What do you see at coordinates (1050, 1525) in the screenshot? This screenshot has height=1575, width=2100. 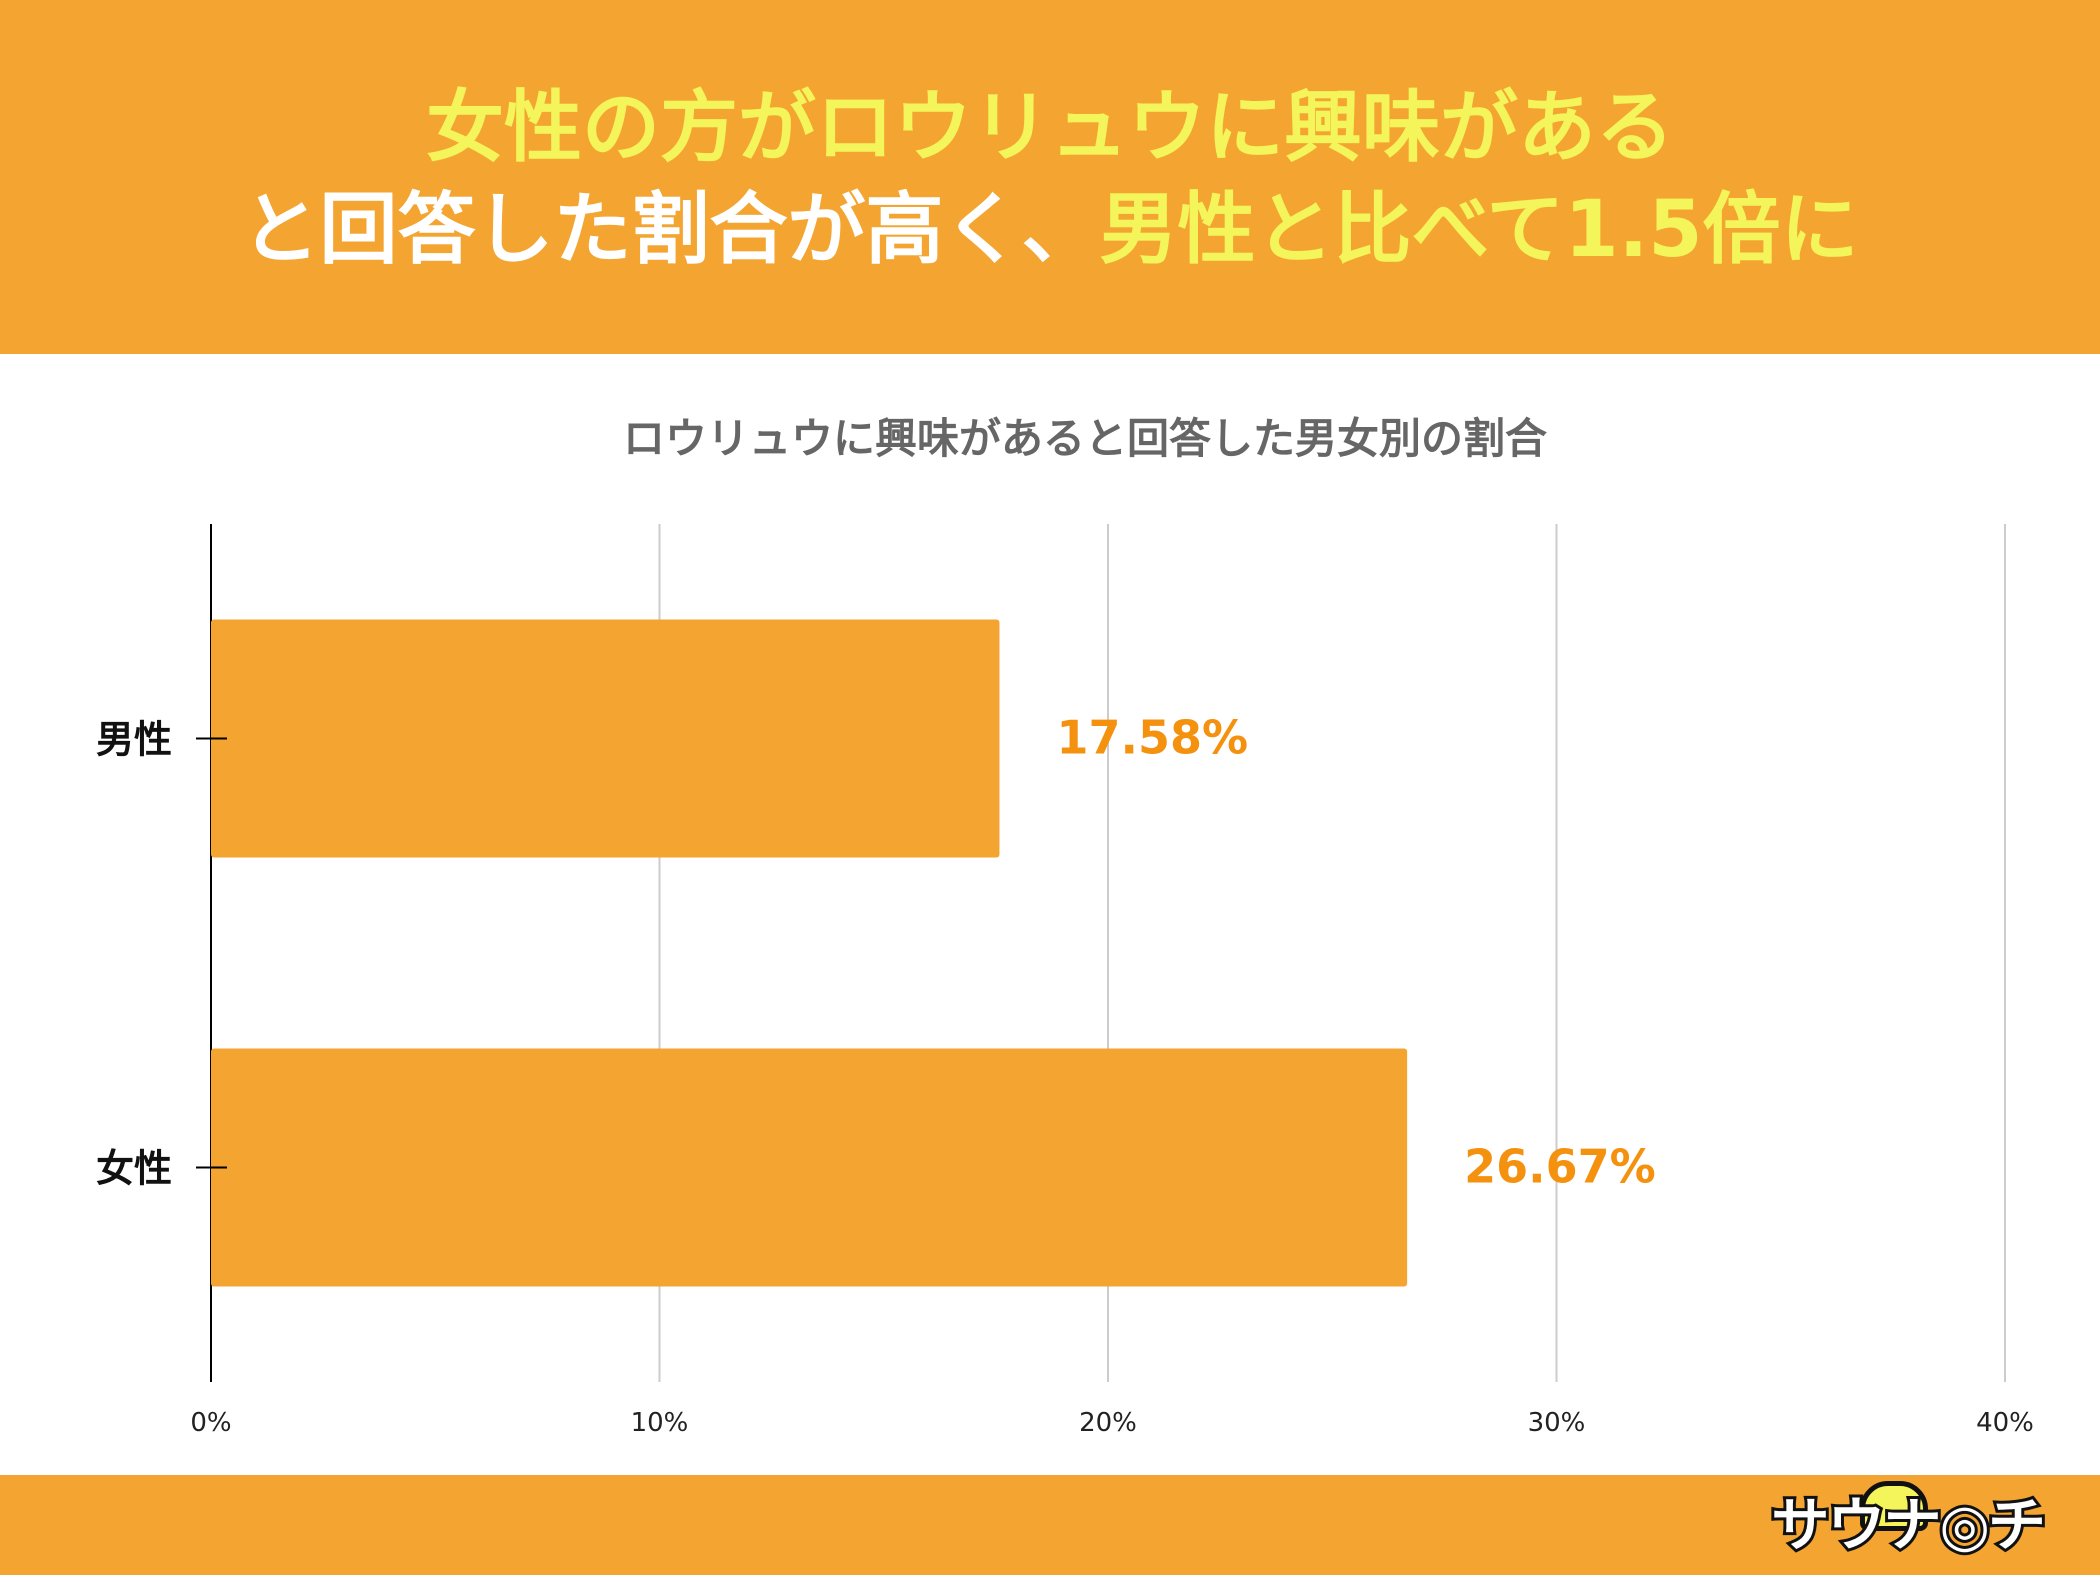 I see `footer-banner: サウナ◎チ` at bounding box center [1050, 1525].